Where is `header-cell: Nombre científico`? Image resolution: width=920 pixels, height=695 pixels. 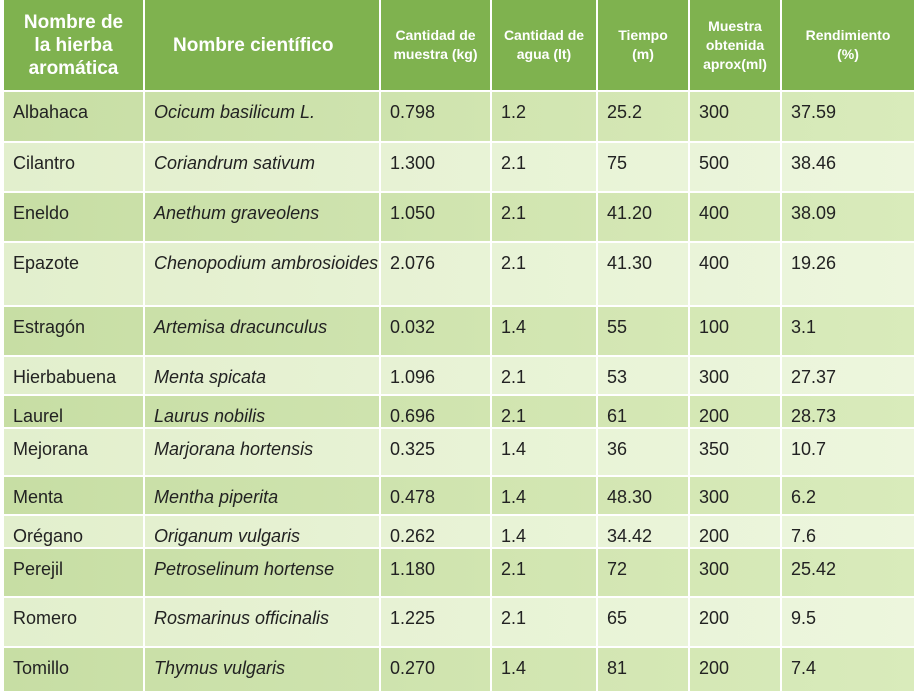 header-cell: Nombre científico is located at coordinates (263, 46).